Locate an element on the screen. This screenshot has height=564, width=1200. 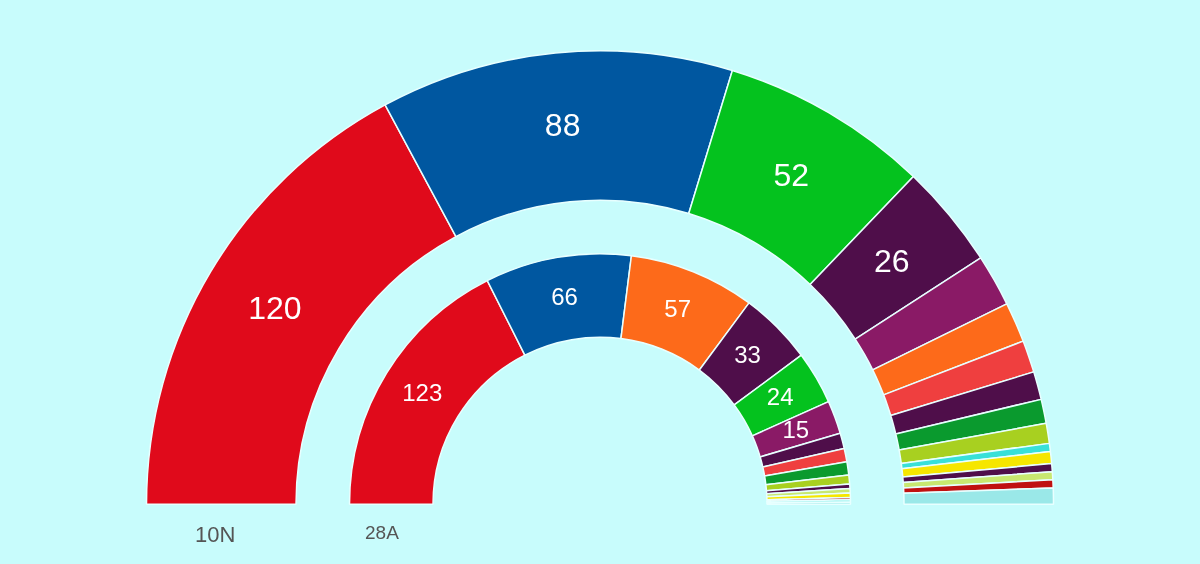
data-label: 120 is located at coordinates (275, 307).